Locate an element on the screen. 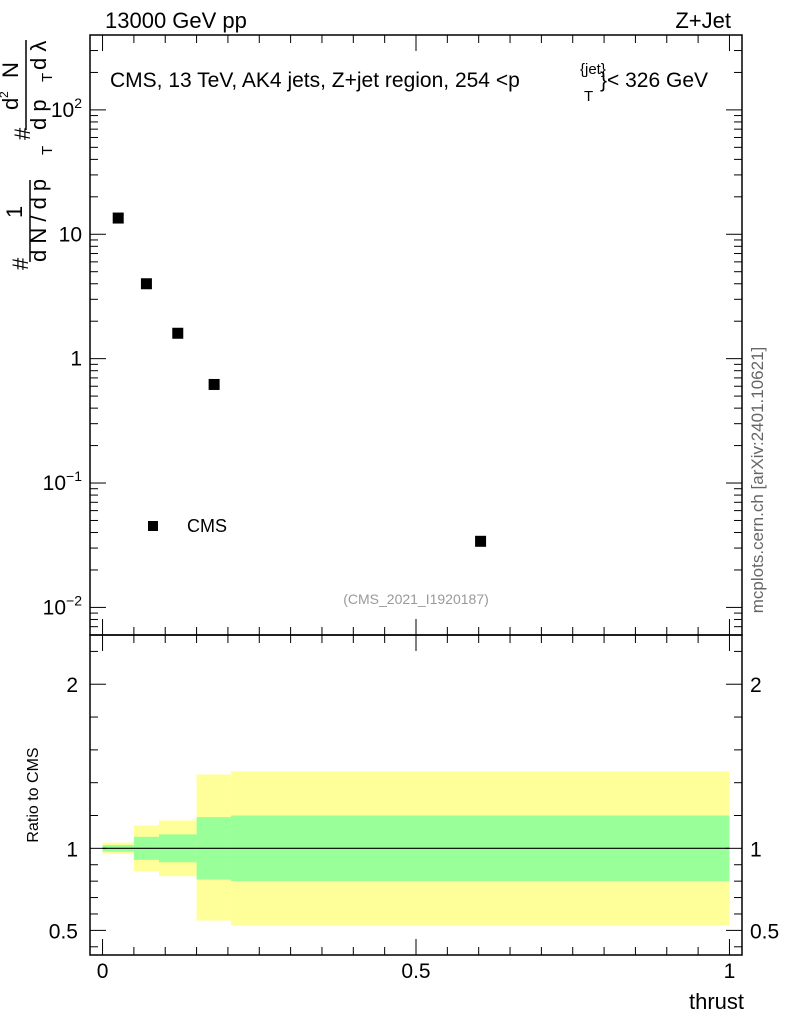 Image resolution: width=786 pixels, height=1024 pixels. main-y-label: # 1 d N / d p T # d 2 N d p T d λ is located at coordinates (28, 155).